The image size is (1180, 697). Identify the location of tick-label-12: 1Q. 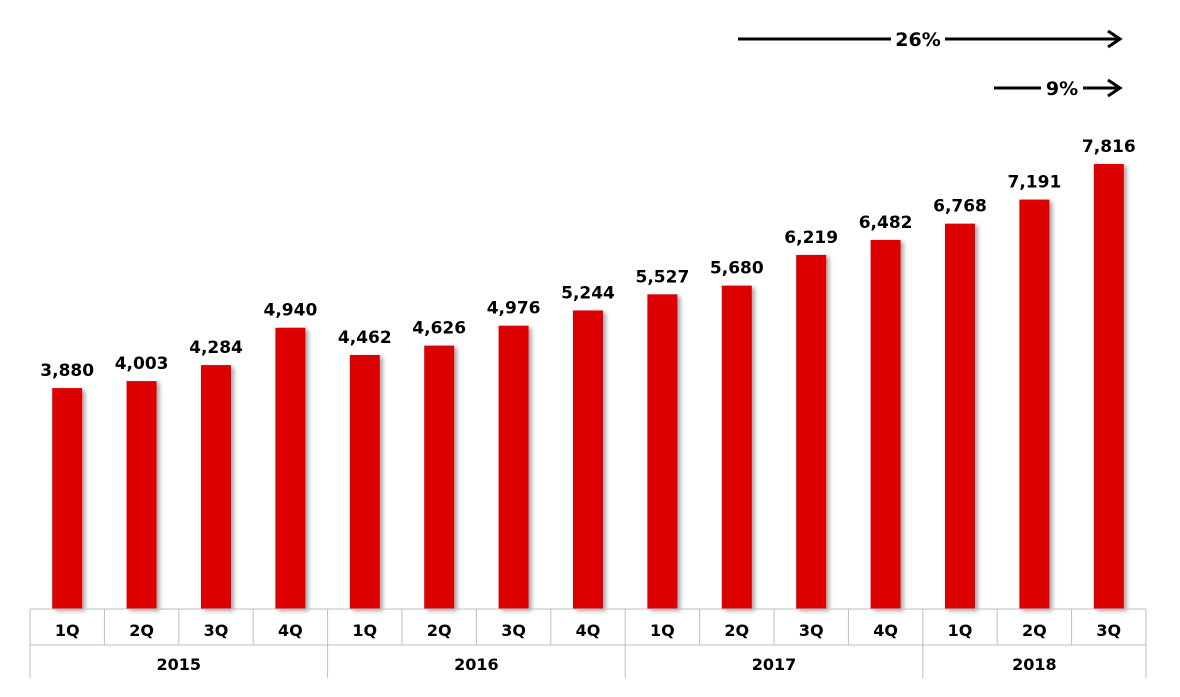
(960, 630).